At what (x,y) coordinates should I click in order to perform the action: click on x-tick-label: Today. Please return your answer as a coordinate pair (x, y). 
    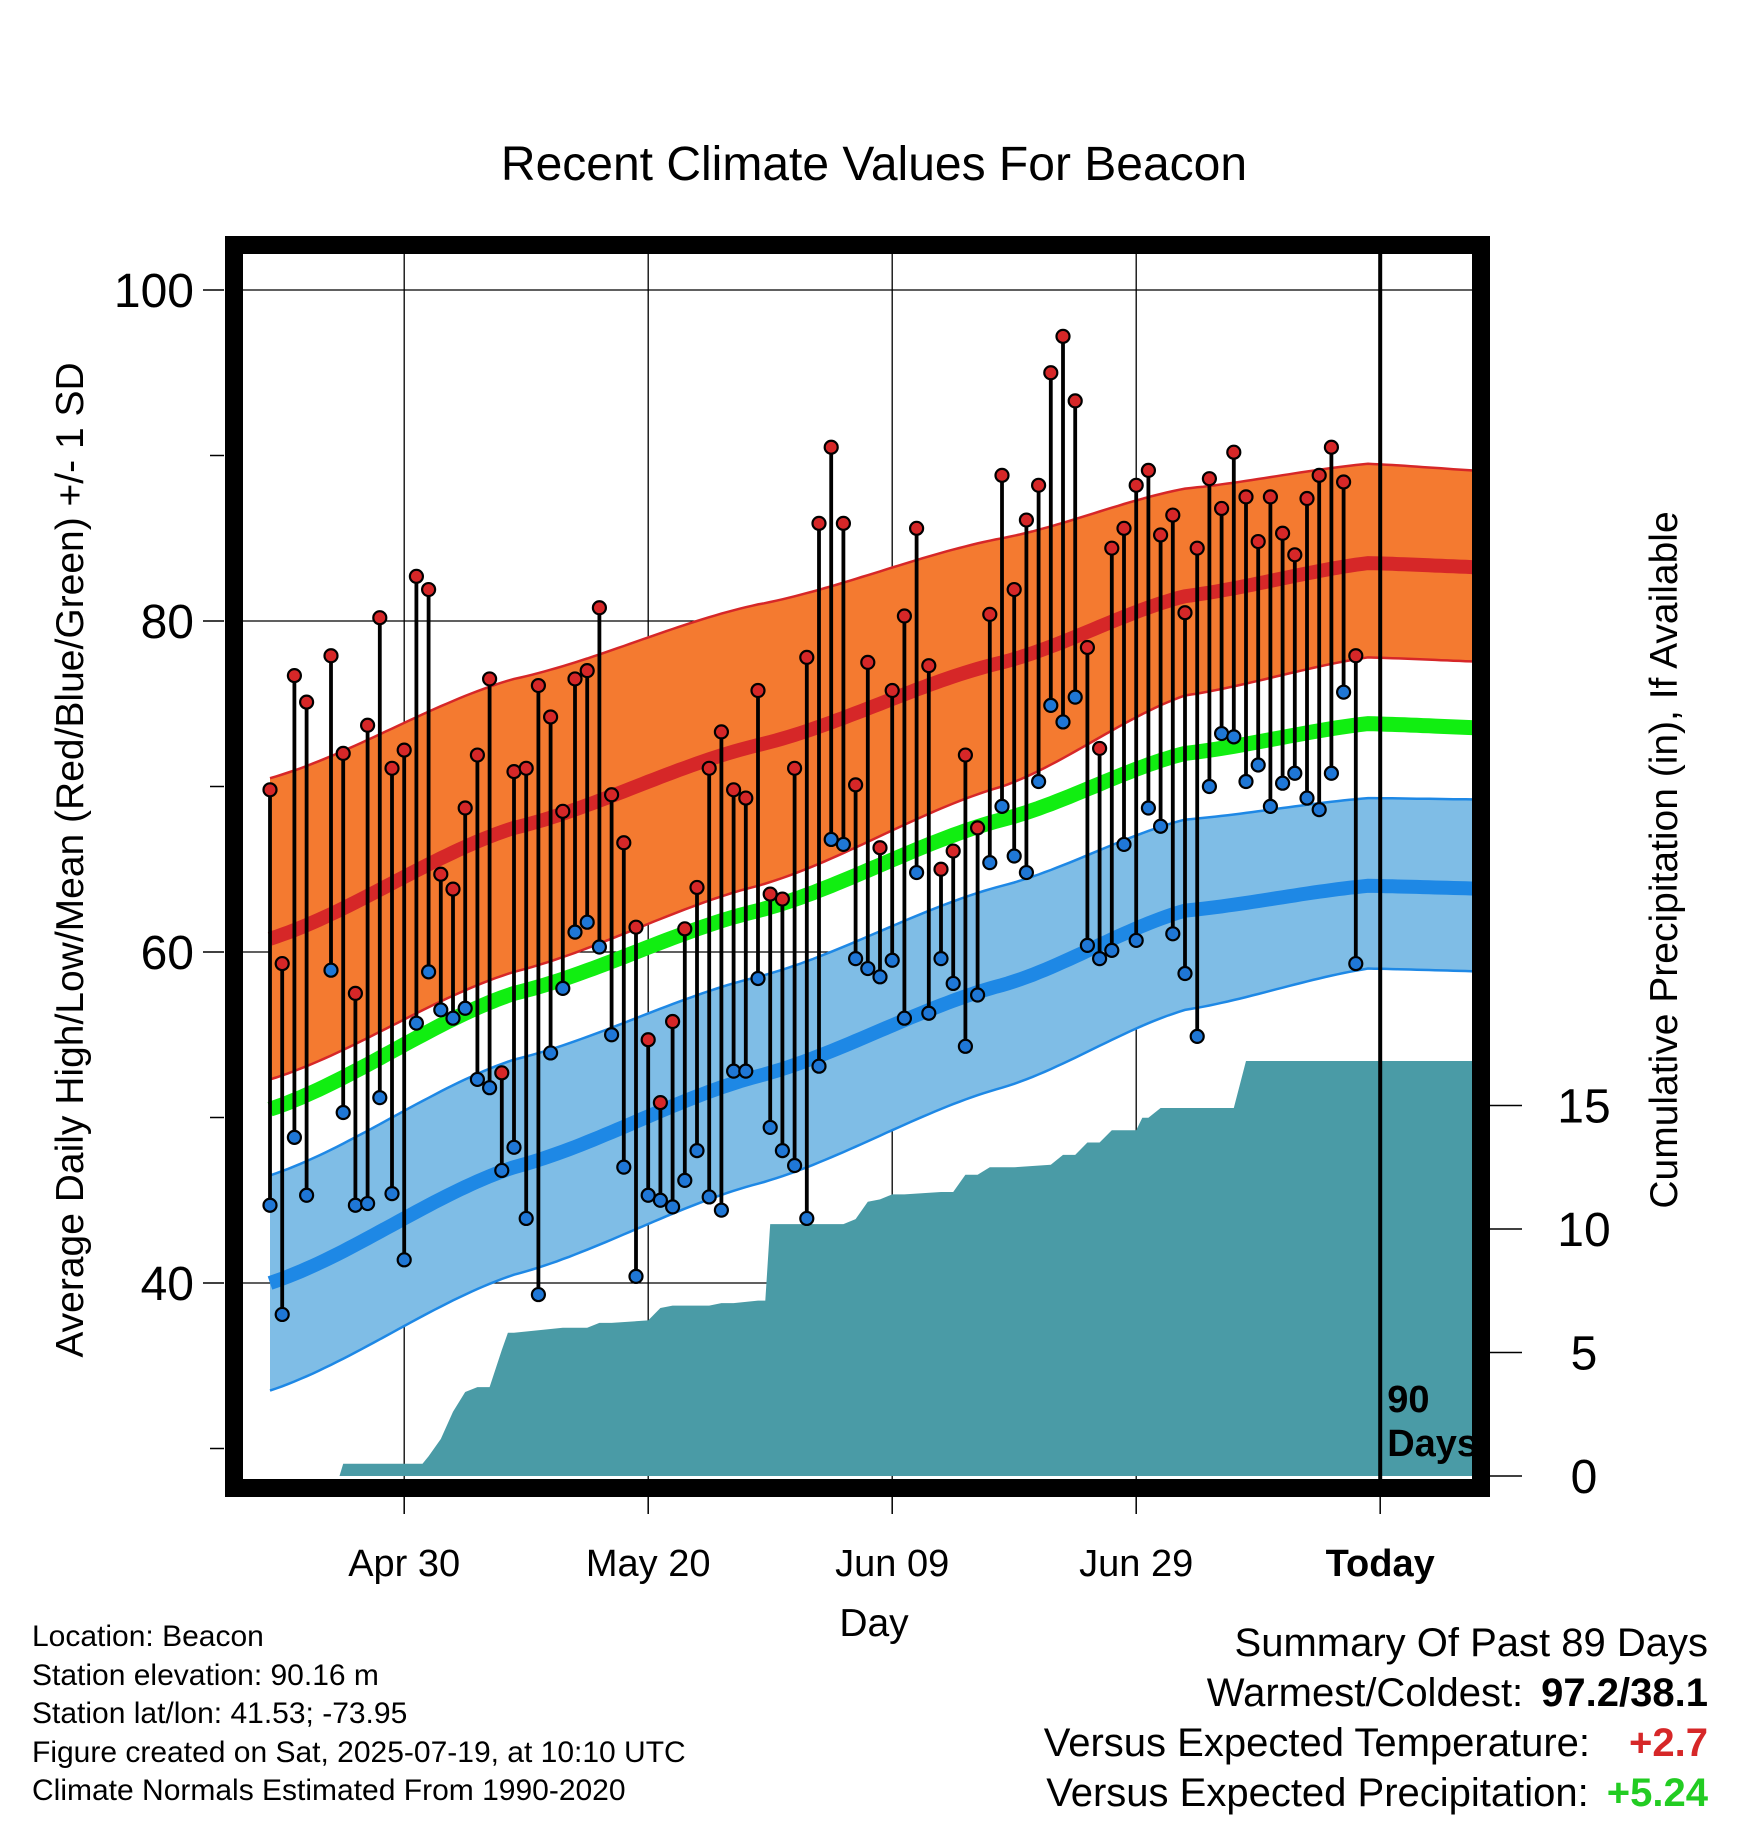
    Looking at the image, I should click on (1380, 1564).